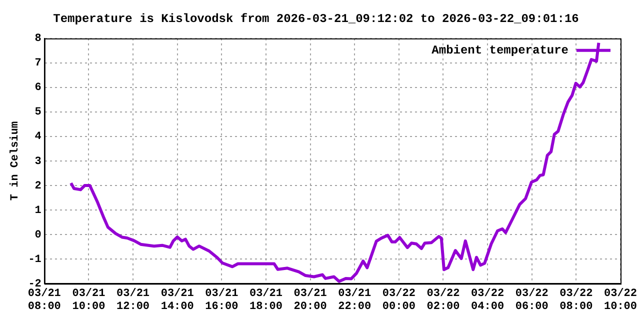 The height and width of the screenshot is (320, 640). I want to click on x-tick-label: 03/21 16:00, so click(222, 301).